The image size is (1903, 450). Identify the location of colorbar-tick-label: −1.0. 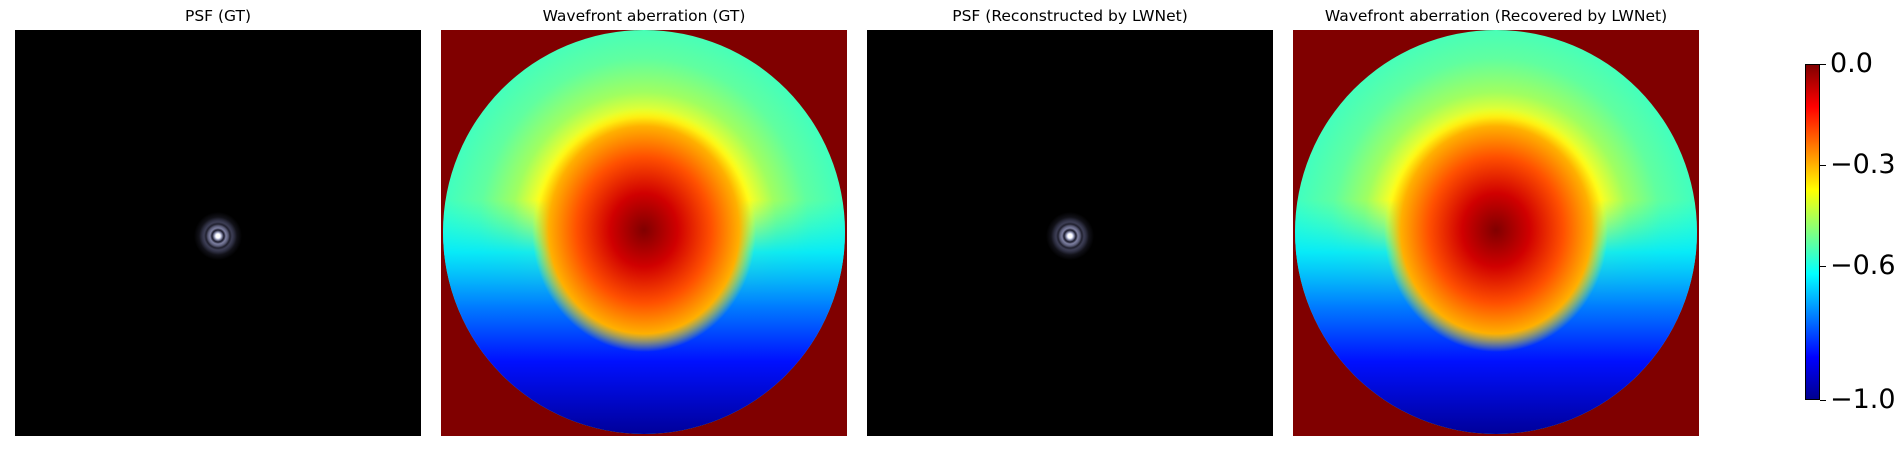
(1863, 399).